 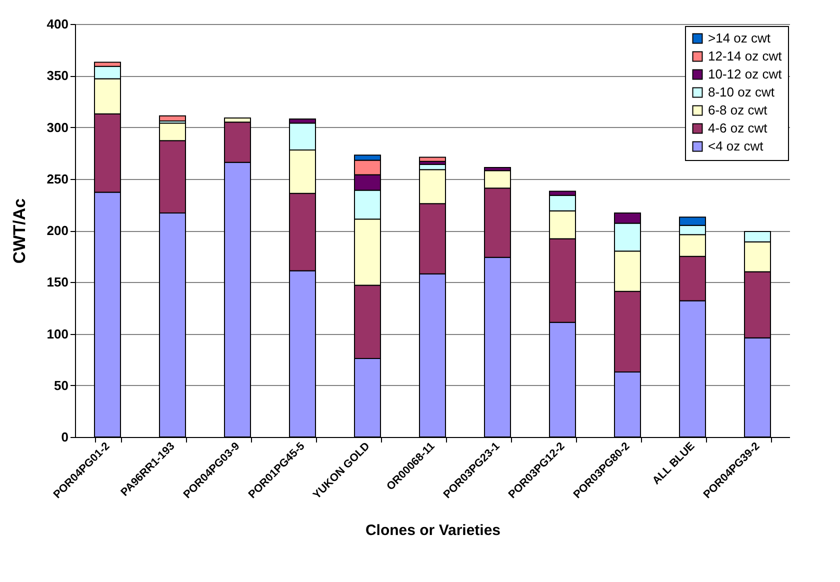 I want to click on y-tick-label: 400, so click(x=57, y=24).